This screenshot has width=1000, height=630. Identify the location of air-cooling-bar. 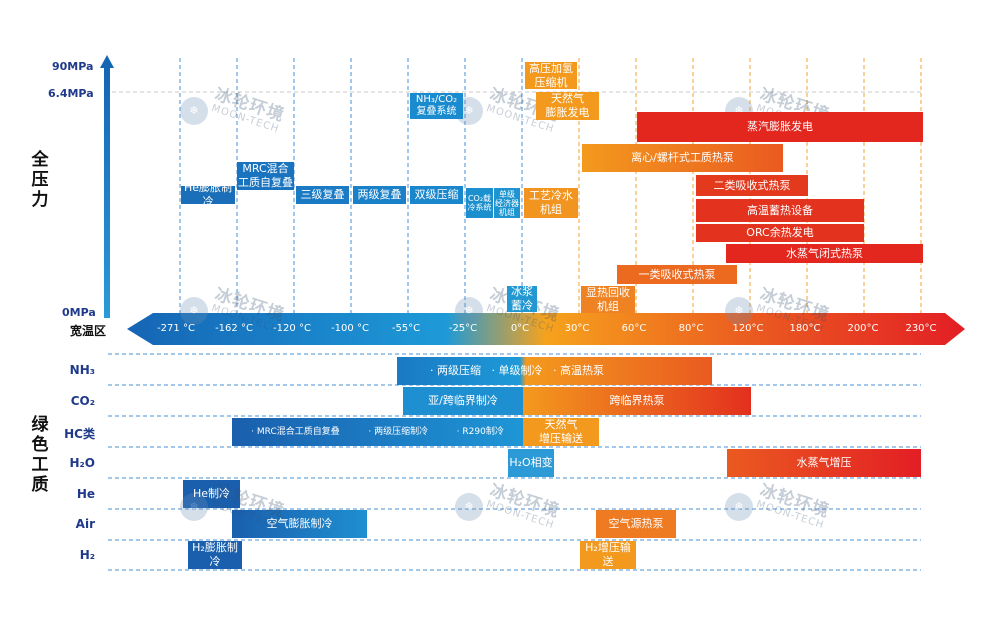
(299, 524).